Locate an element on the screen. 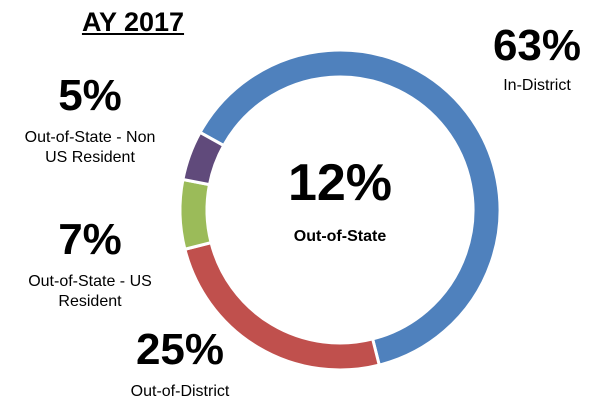 Image resolution: width=592 pixels, height=409 pixels. category-label: Out-of-State - Non US Resident is located at coordinates (90, 147).